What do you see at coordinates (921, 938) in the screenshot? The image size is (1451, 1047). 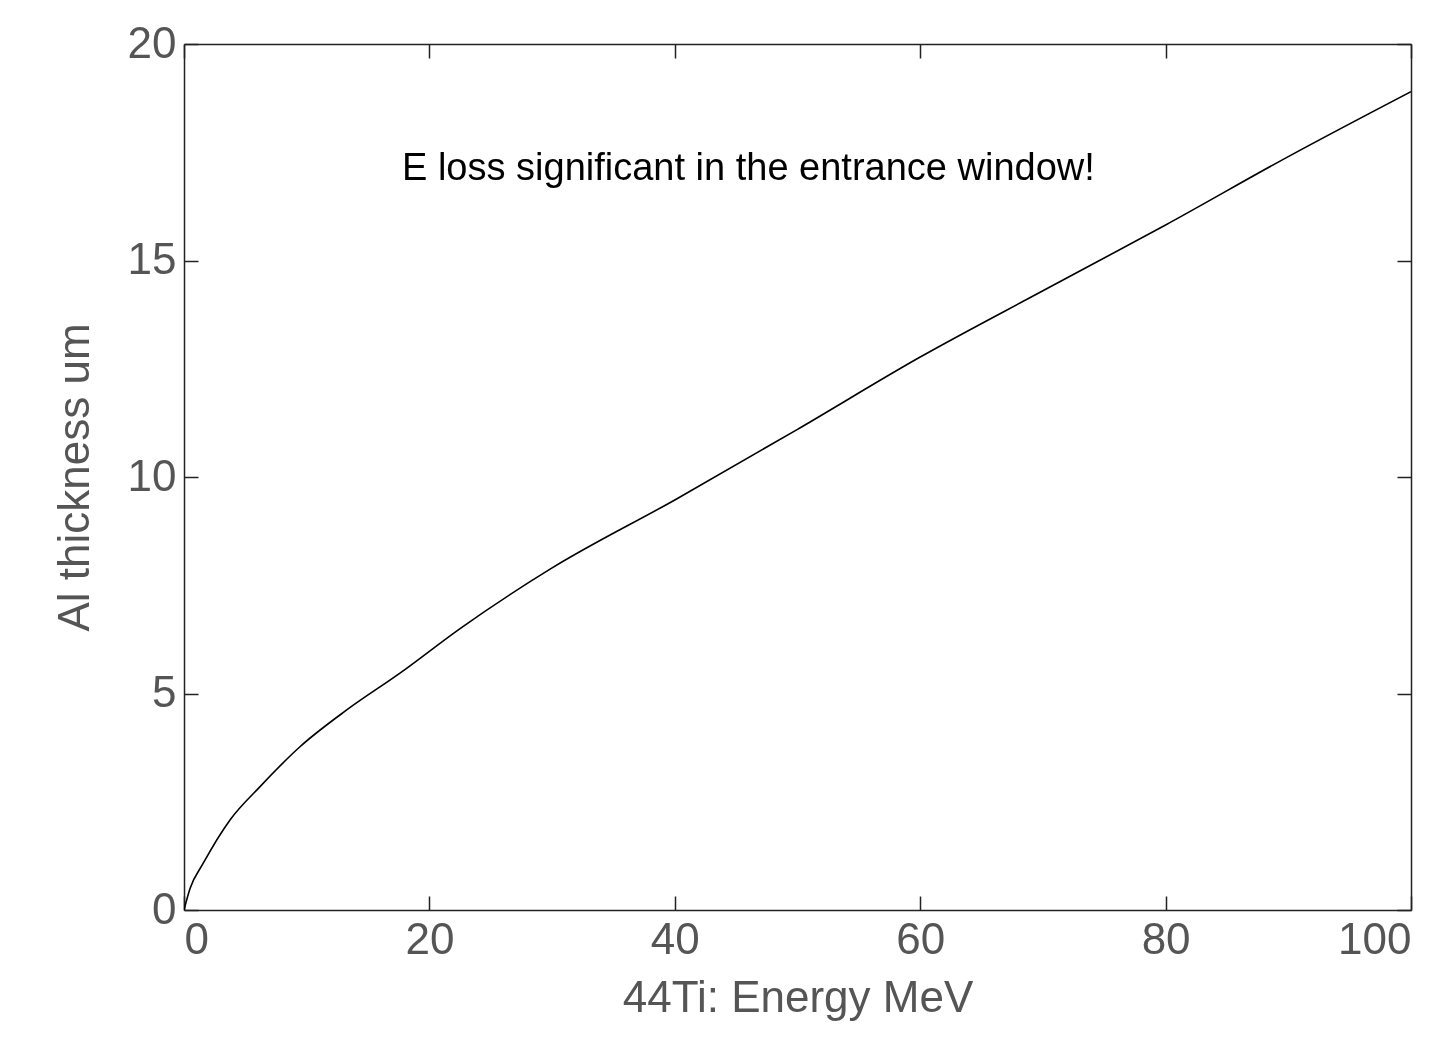 I see `x-tick-label: 60` at bounding box center [921, 938].